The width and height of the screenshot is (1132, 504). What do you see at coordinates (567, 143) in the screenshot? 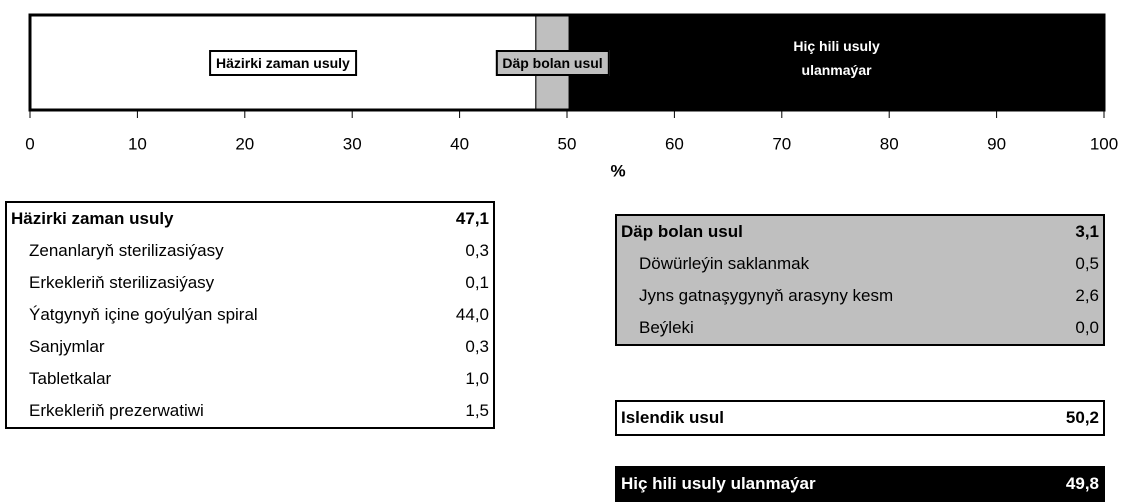
I see `x-tick-label: 50` at bounding box center [567, 143].